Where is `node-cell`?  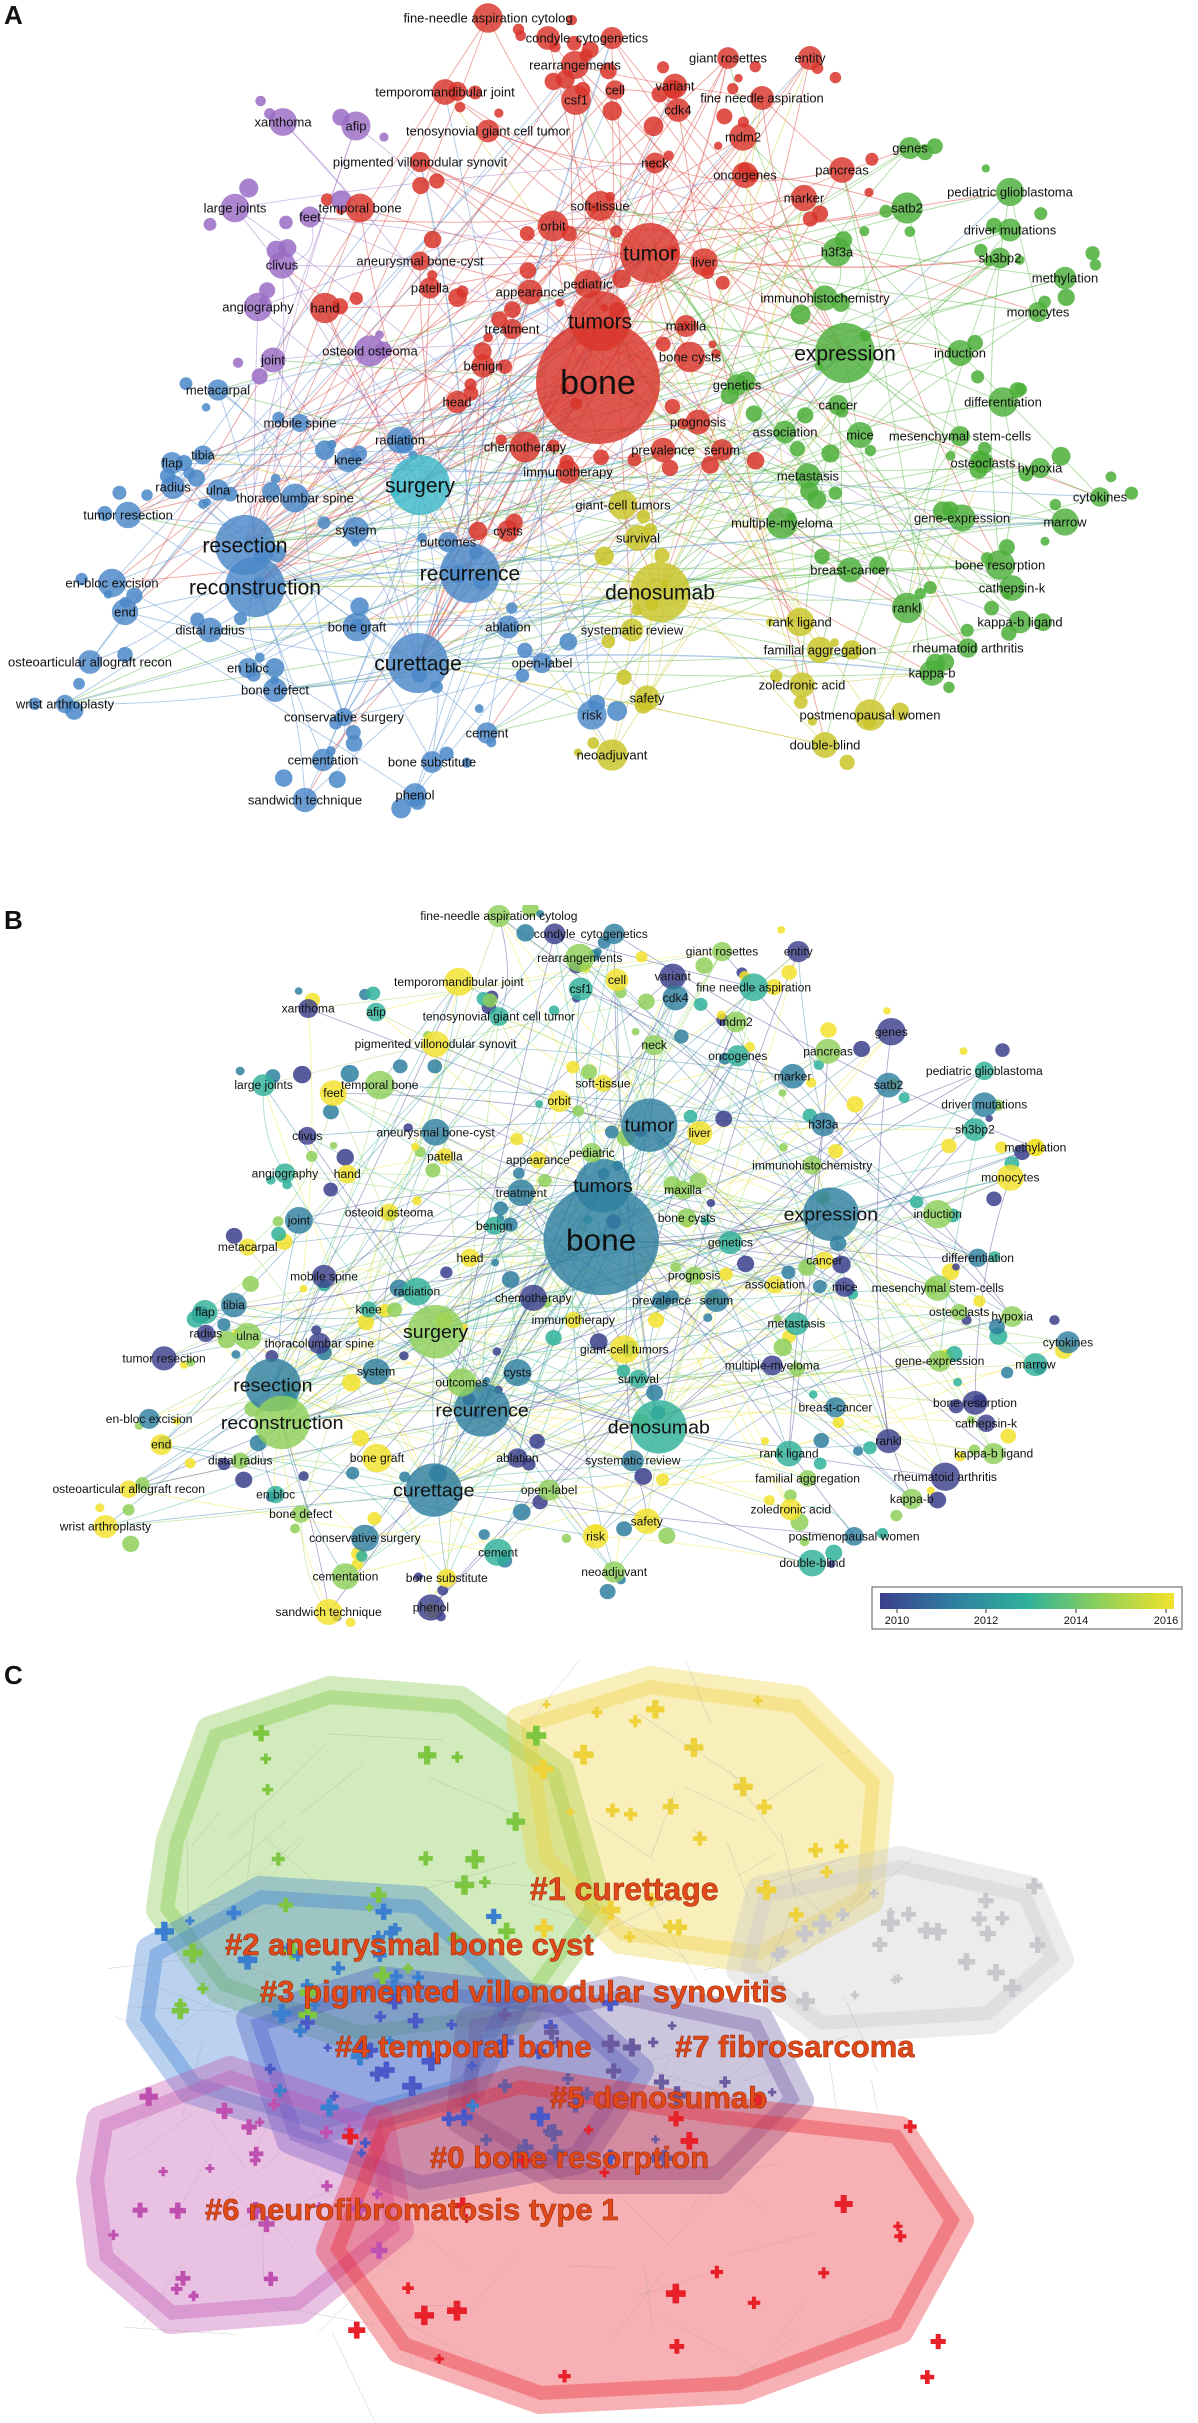
node-cell is located at coordinates (617, 980).